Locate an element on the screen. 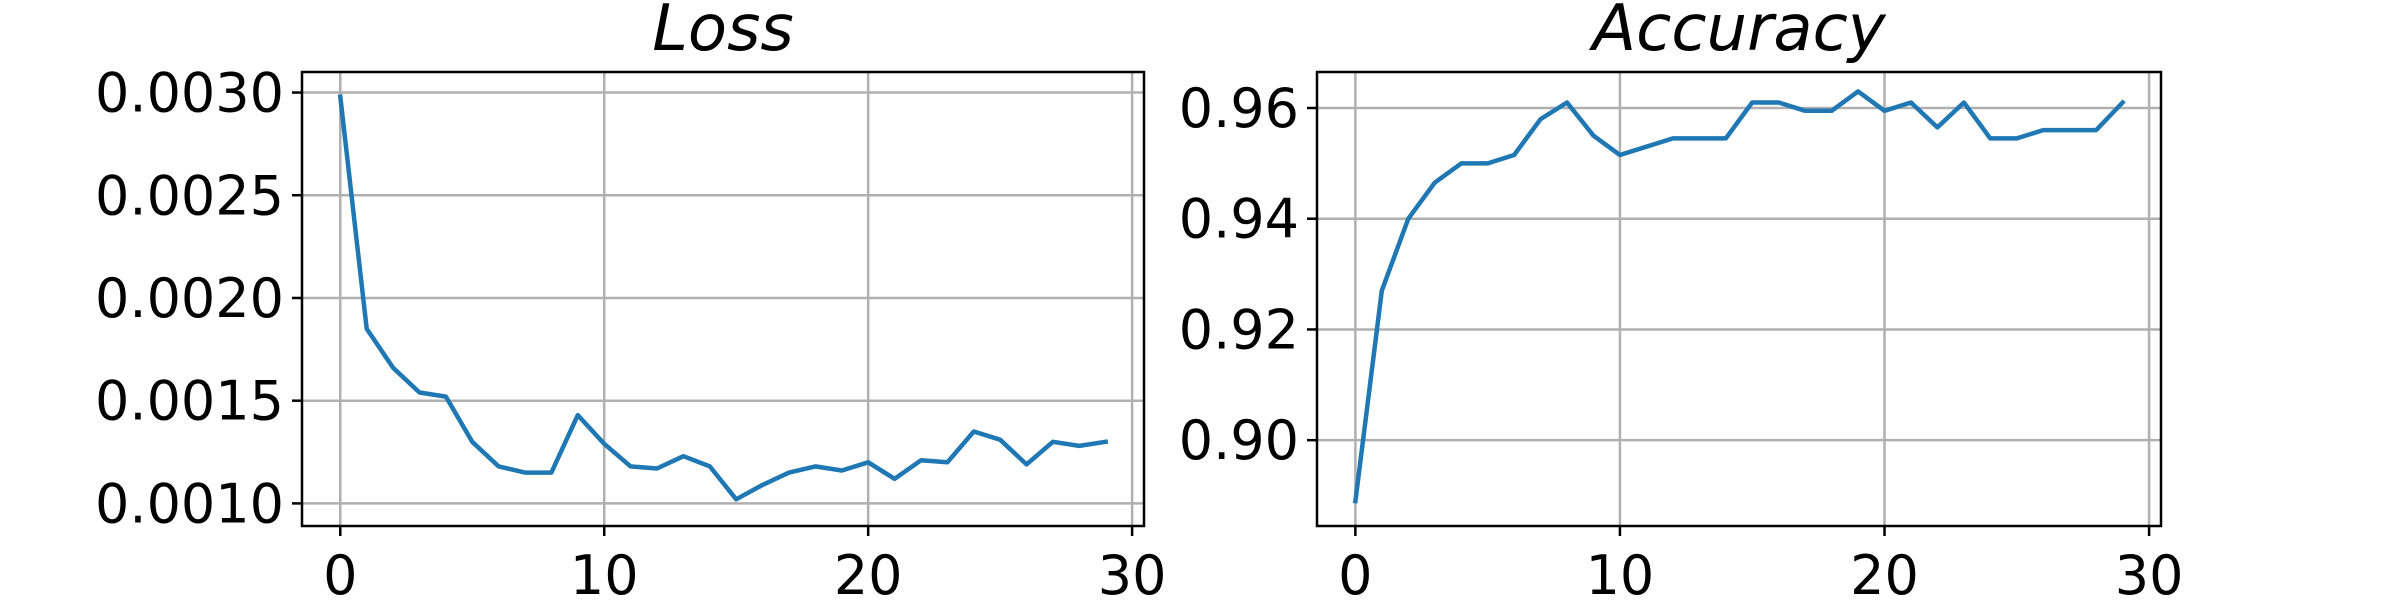  accuracy-x-tick-label: 10 is located at coordinates (1620, 572).